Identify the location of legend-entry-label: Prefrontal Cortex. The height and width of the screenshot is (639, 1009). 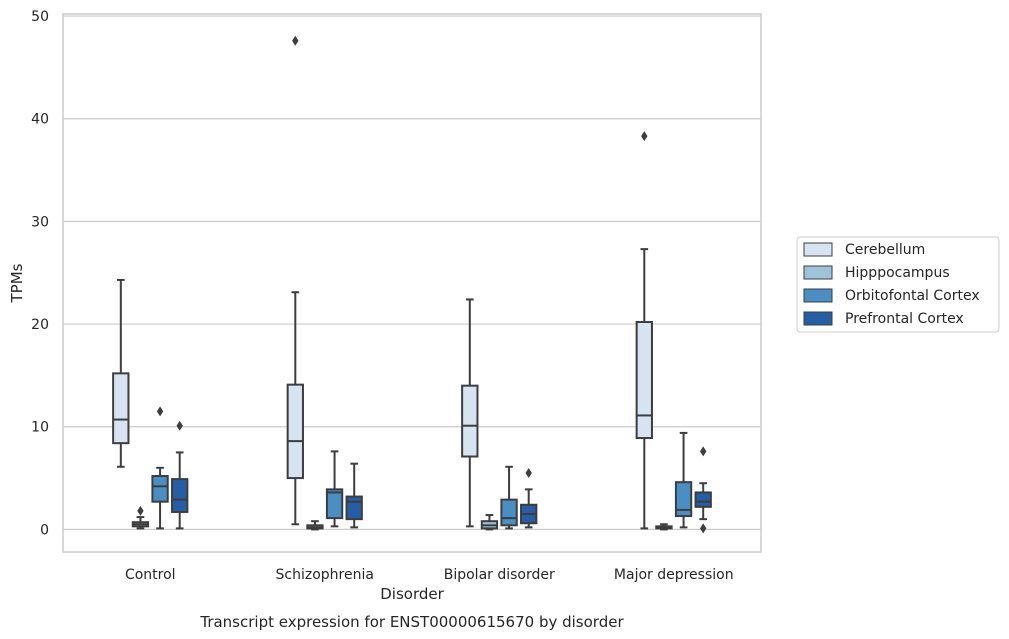
(904, 319).